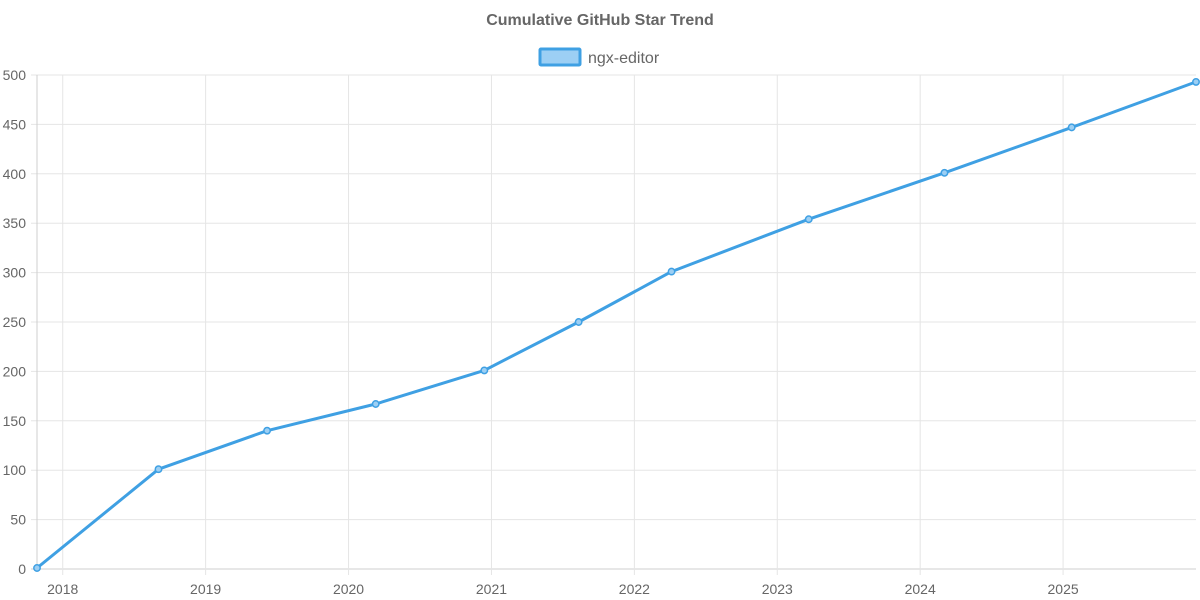 The height and width of the screenshot is (600, 1200). I want to click on y-tick-label: 150, so click(15, 421).